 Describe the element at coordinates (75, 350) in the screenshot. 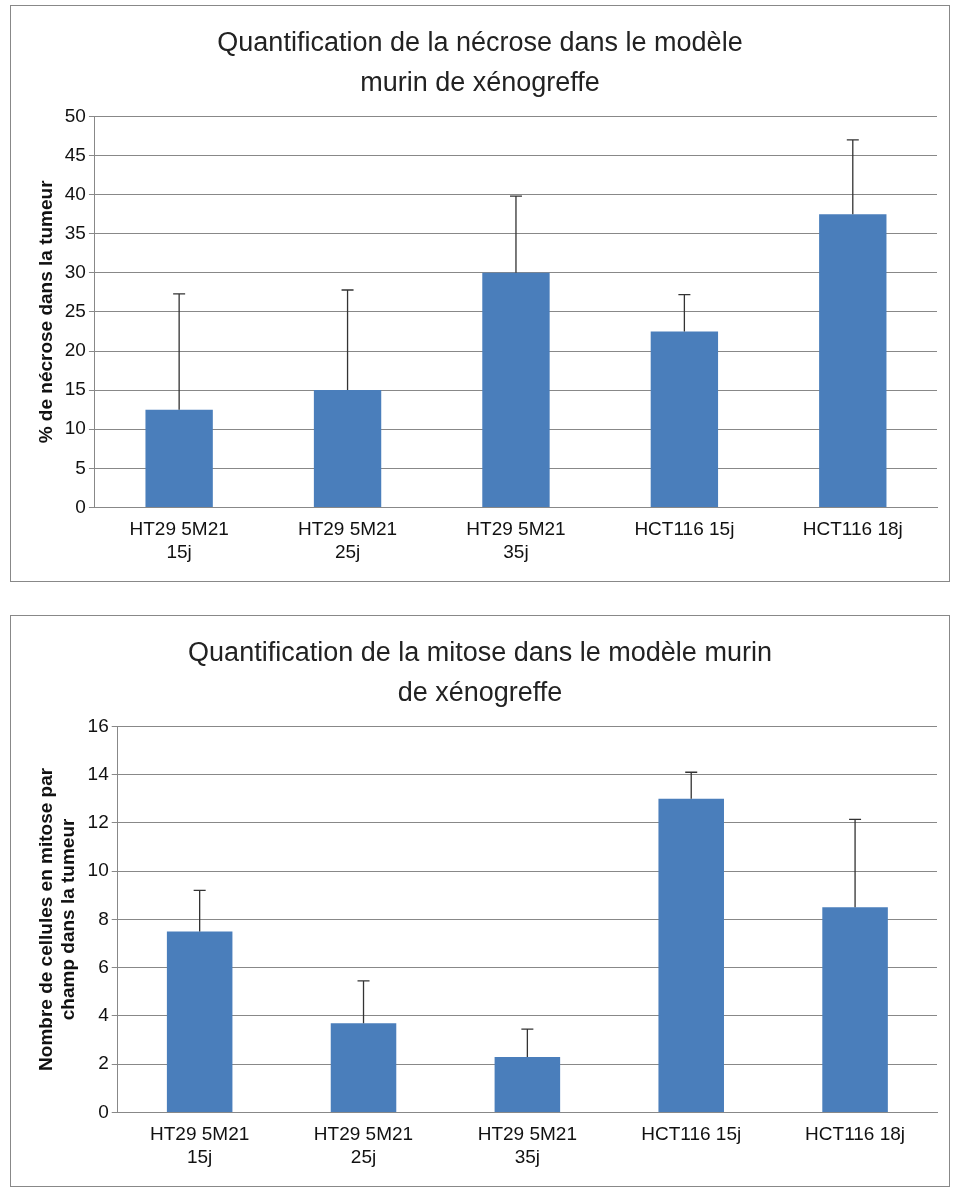

I see `y-tick-label: 20` at that location.